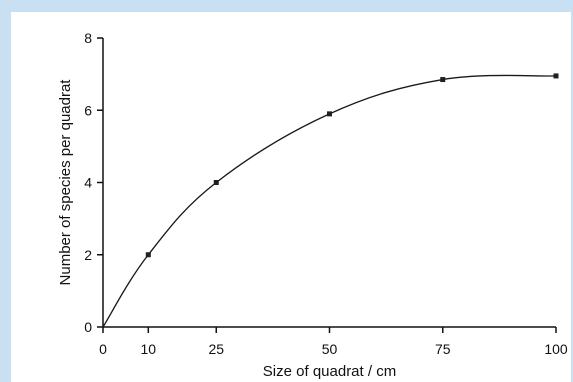 This screenshot has height=382, width=573. I want to click on x-tick-label: 10, so click(149, 349).